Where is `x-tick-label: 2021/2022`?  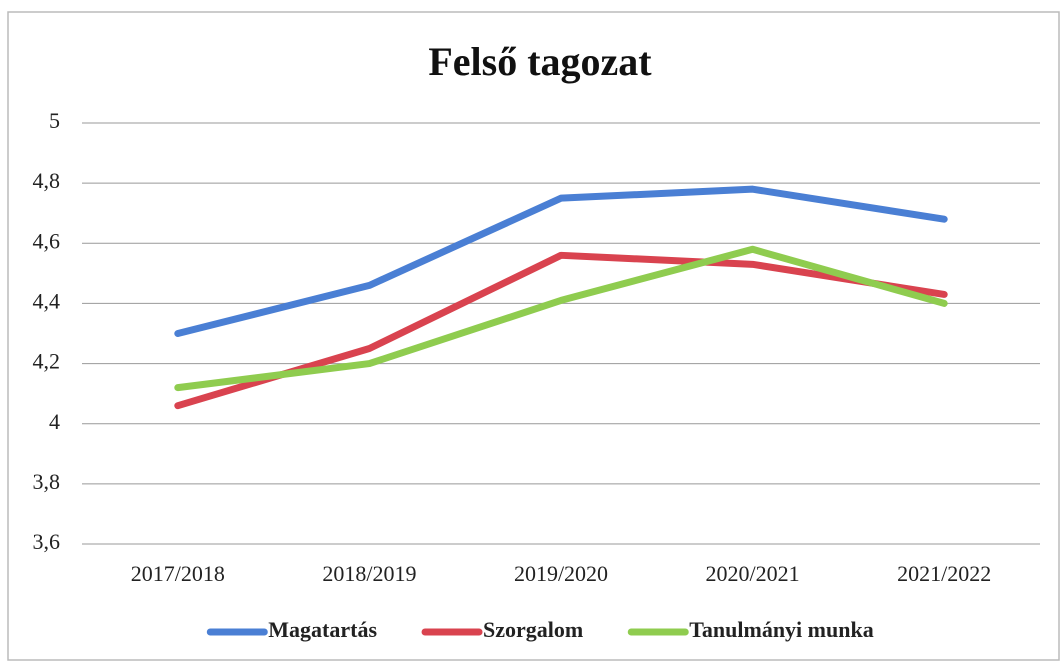
x-tick-label: 2021/2022 is located at coordinates (944, 573).